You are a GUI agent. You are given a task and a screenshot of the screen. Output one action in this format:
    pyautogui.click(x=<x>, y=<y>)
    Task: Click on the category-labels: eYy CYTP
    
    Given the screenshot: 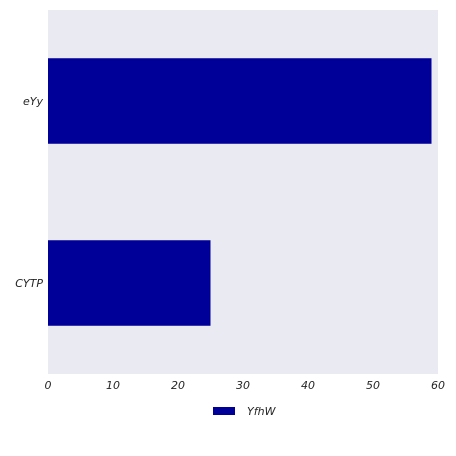 What is the action you would take?
    pyautogui.click(x=29, y=192)
    